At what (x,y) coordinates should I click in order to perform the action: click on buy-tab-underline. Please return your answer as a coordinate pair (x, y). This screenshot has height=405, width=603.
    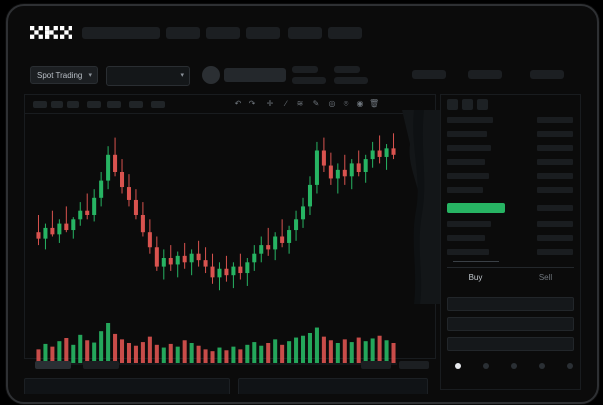
    Looking at the image, I should click on (476, 261).